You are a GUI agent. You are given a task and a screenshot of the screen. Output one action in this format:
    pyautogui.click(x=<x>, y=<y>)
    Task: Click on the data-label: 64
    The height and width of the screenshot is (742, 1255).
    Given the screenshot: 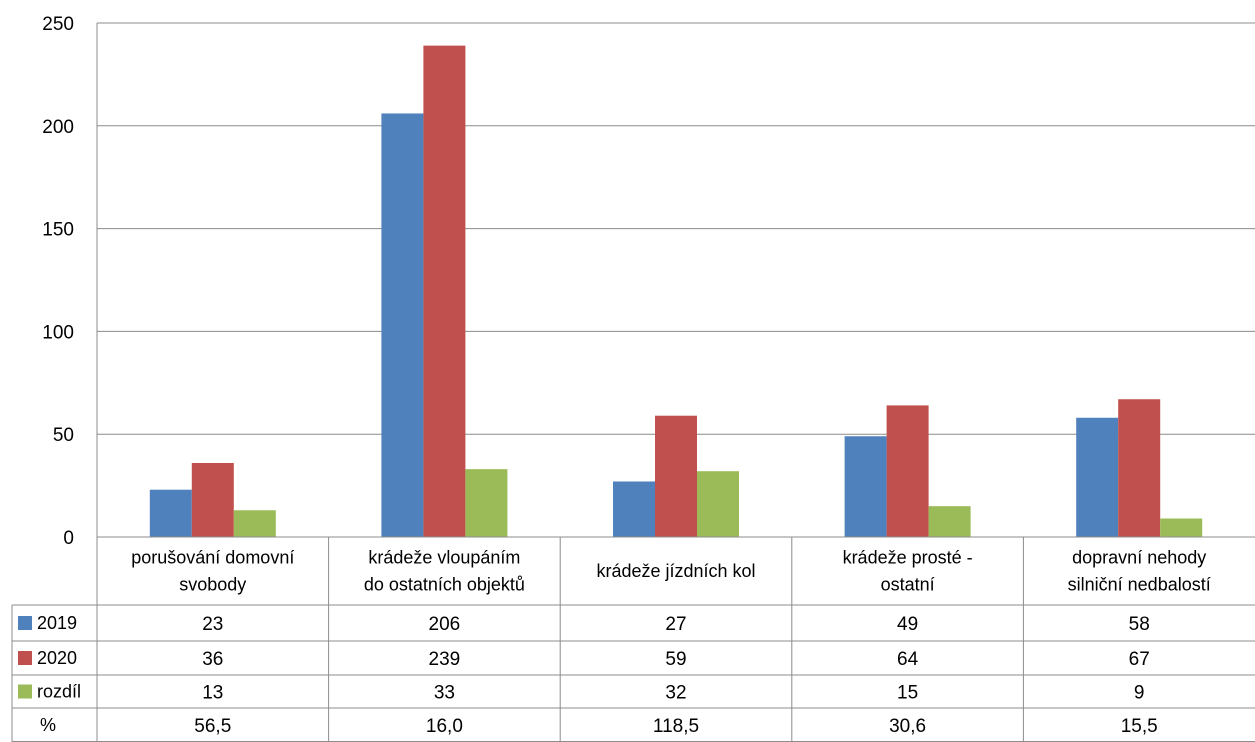 What is the action you would take?
    pyautogui.click(x=908, y=659)
    